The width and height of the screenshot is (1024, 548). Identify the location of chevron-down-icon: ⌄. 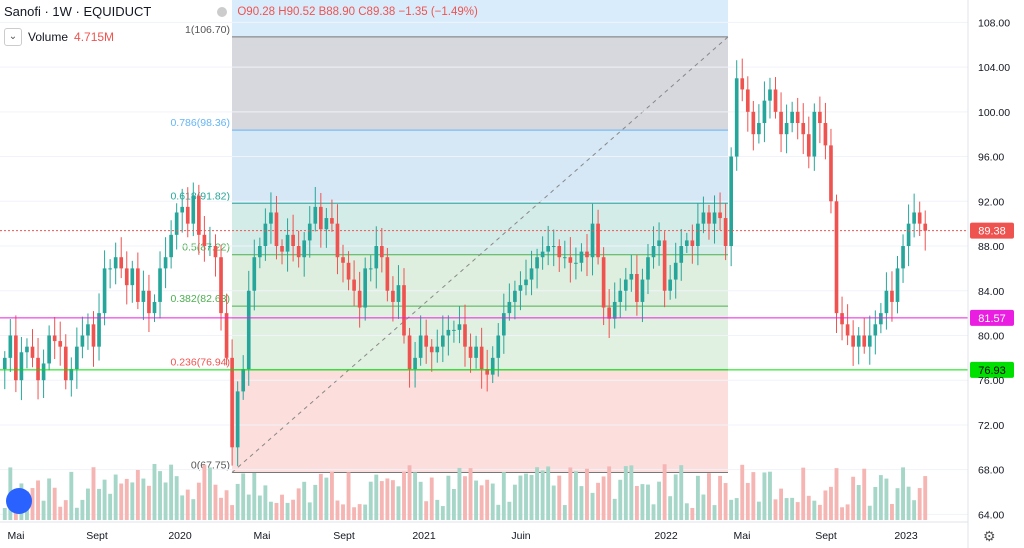
(13, 37).